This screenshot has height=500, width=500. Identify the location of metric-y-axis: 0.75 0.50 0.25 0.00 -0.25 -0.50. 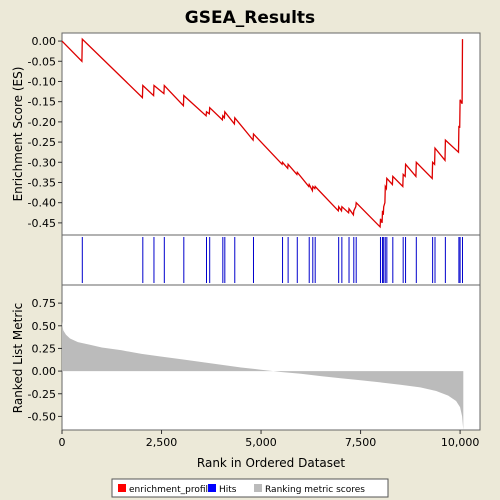
(45, 360).